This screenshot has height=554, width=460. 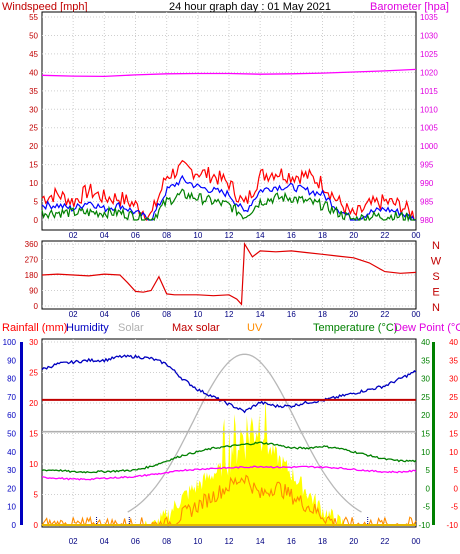 What do you see at coordinates (11, 360) in the screenshot?
I see `humidity-tick-label: 90` at bounding box center [11, 360].